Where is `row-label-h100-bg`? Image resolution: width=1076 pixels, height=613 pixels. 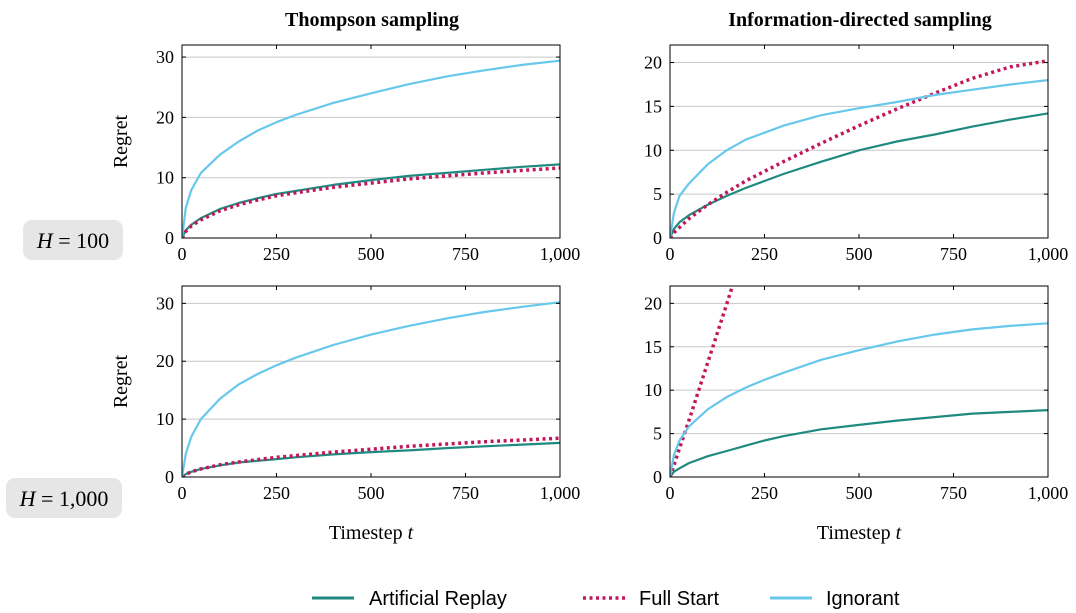 row-label-h100-bg is located at coordinates (73, 240).